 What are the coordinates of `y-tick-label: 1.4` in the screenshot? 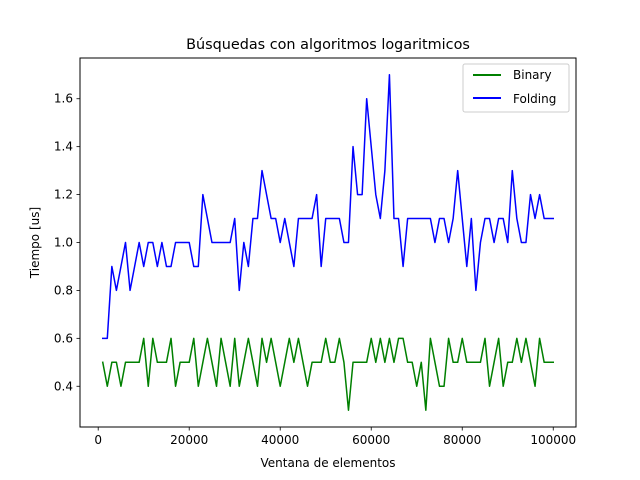 It's located at (63, 147).